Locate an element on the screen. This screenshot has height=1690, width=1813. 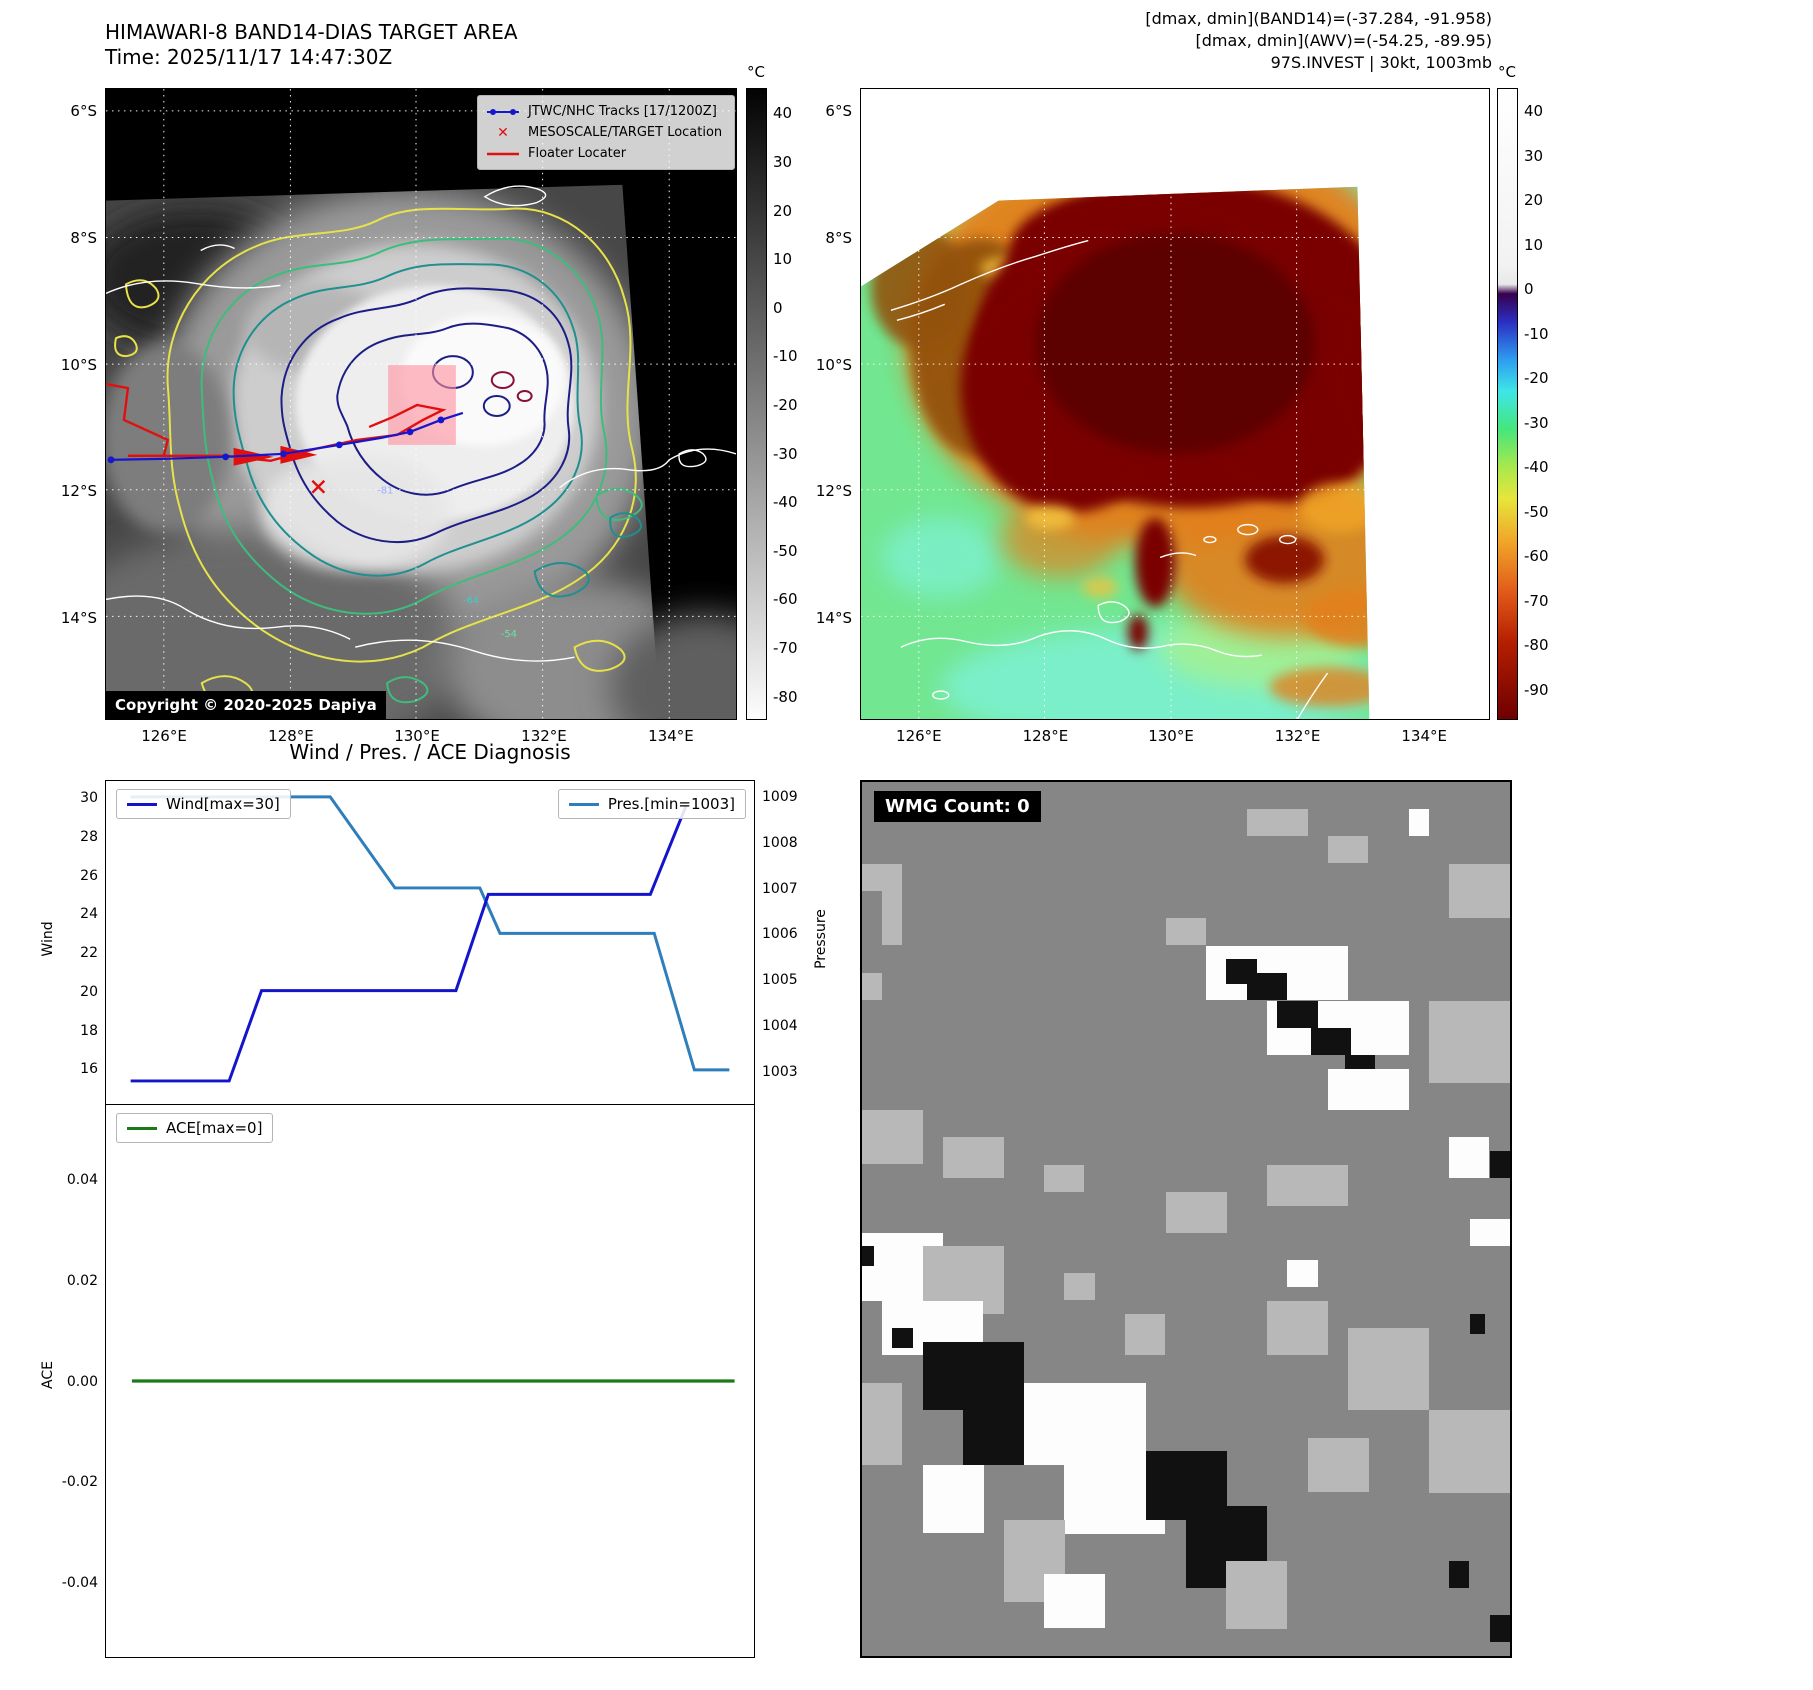
wind-tick-label: 18 is located at coordinates (89, 1030).